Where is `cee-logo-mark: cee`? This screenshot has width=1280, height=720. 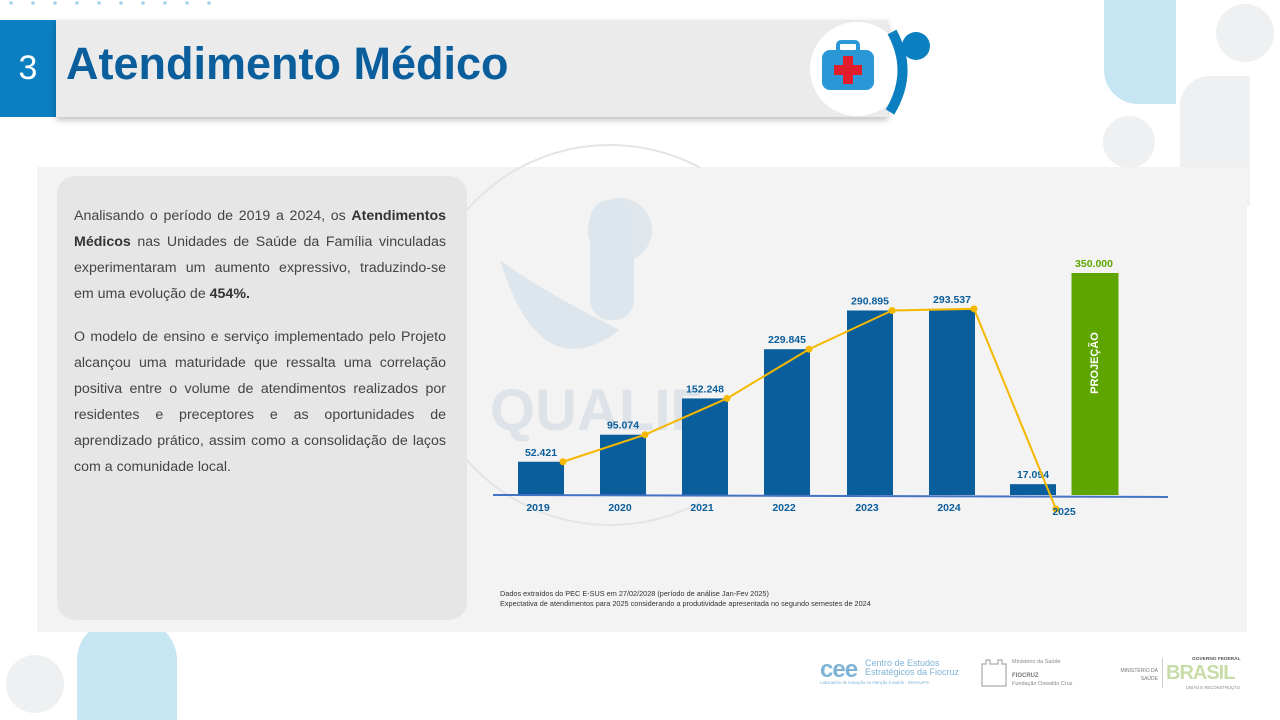
cee-logo-mark: cee is located at coordinates (839, 669).